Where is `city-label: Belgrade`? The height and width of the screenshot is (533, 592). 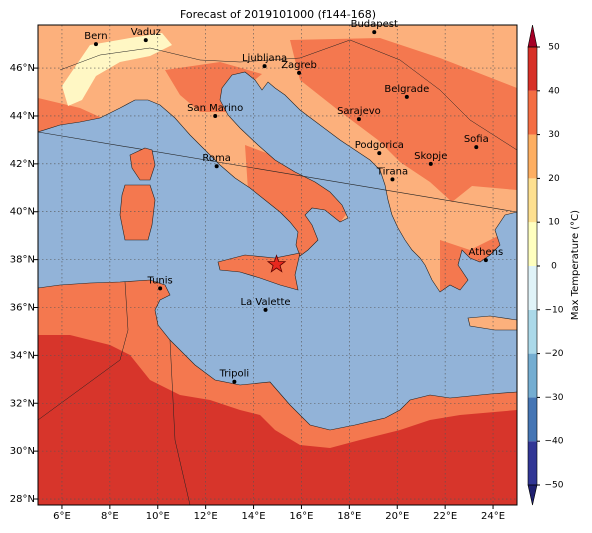
city-label: Belgrade is located at coordinates (406, 89).